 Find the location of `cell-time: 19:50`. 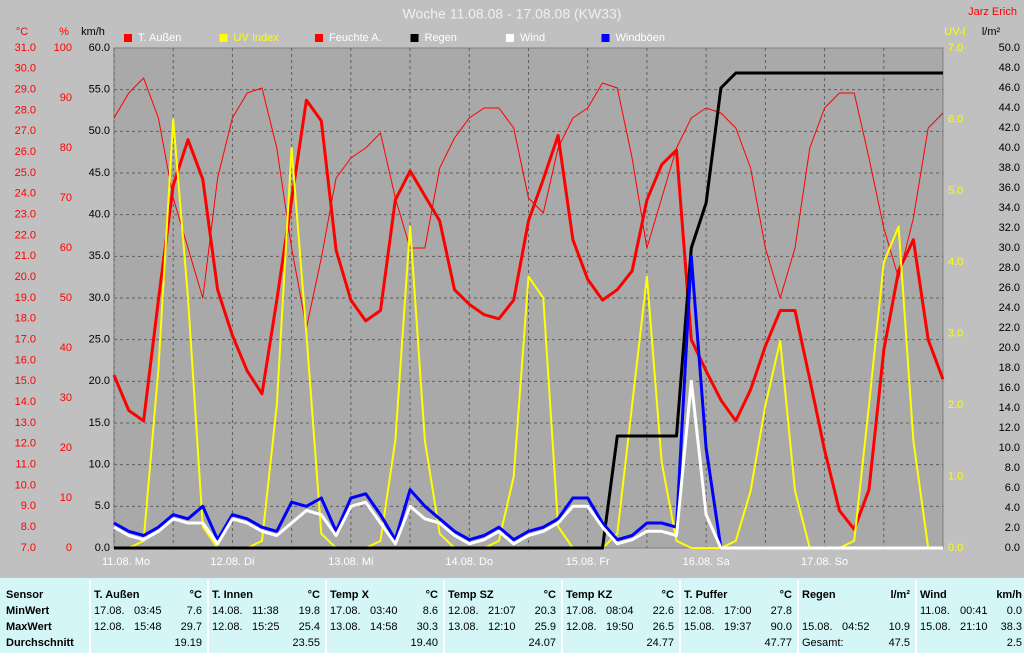

cell-time: 19:50 is located at coordinates (620, 627).